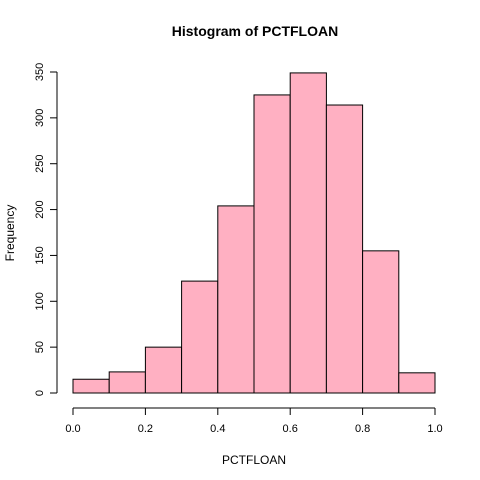 The height and width of the screenshot is (480, 480). Describe the element at coordinates (40, 255) in the screenshot. I see `y-tick-label: 150` at that location.